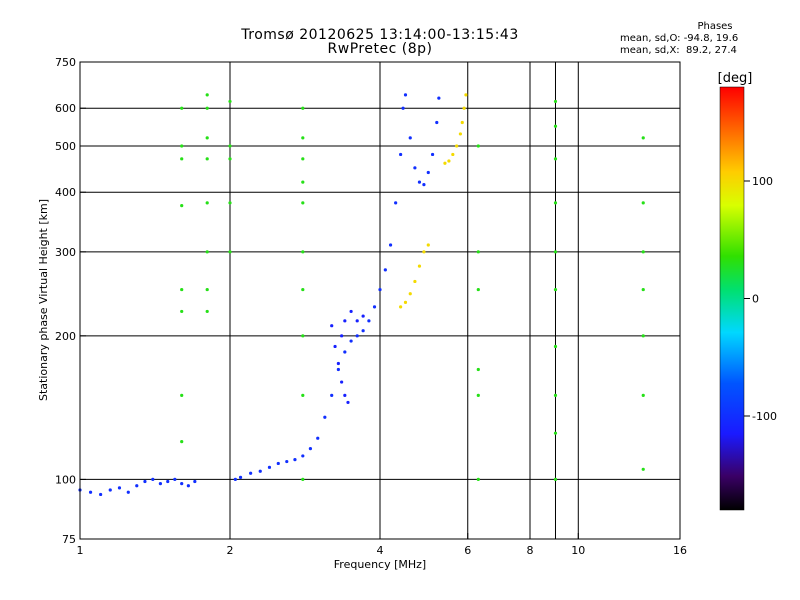  What do you see at coordinates (467, 550) in the screenshot?
I see `x-tick-label: 6` at bounding box center [467, 550].